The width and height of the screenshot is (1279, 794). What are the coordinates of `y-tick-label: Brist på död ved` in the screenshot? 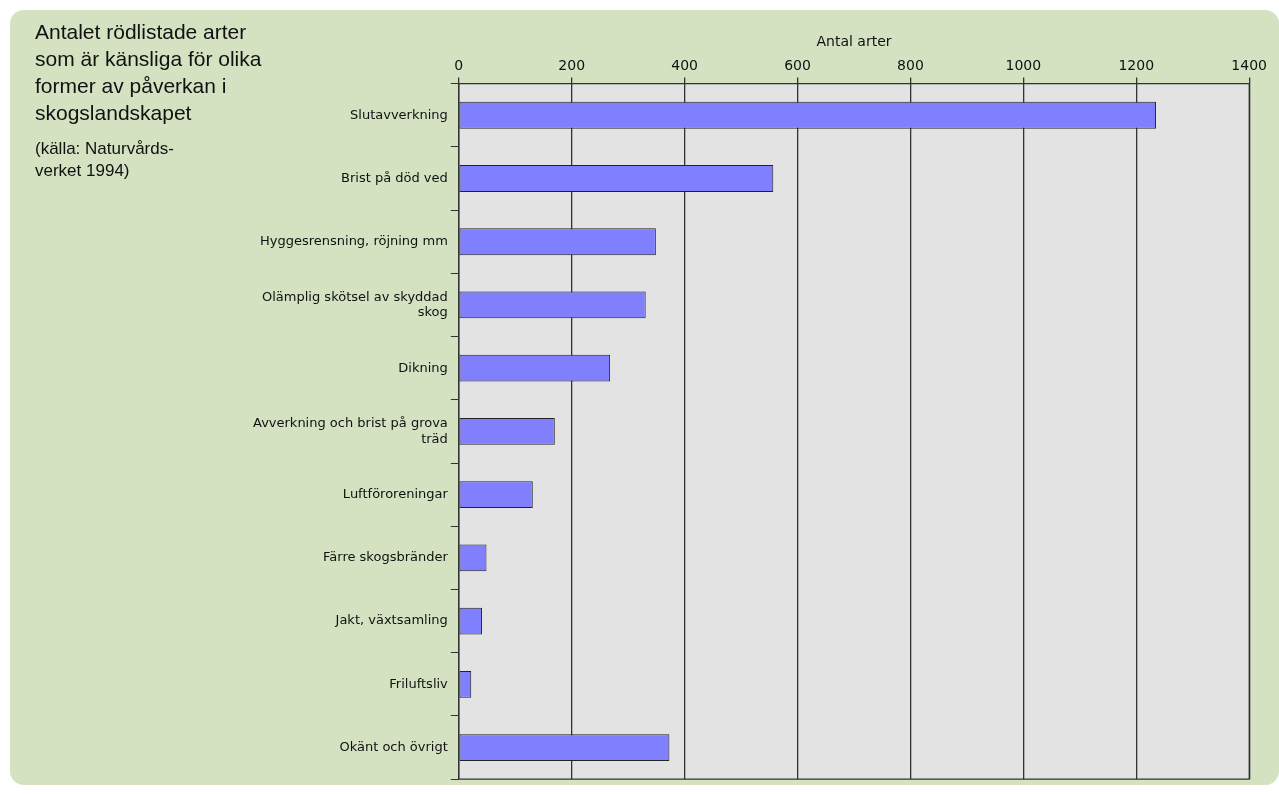 It's located at (394, 177).